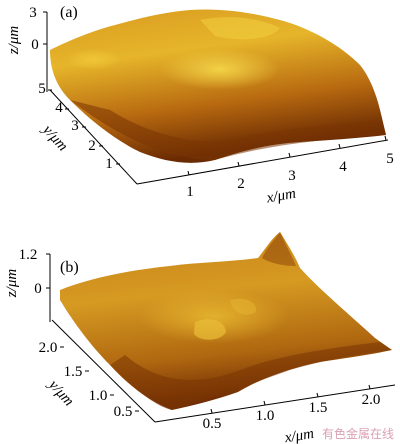 The width and height of the screenshot is (400, 444). I want to click on y-axis-label-b: y/μm, so click(60, 393).